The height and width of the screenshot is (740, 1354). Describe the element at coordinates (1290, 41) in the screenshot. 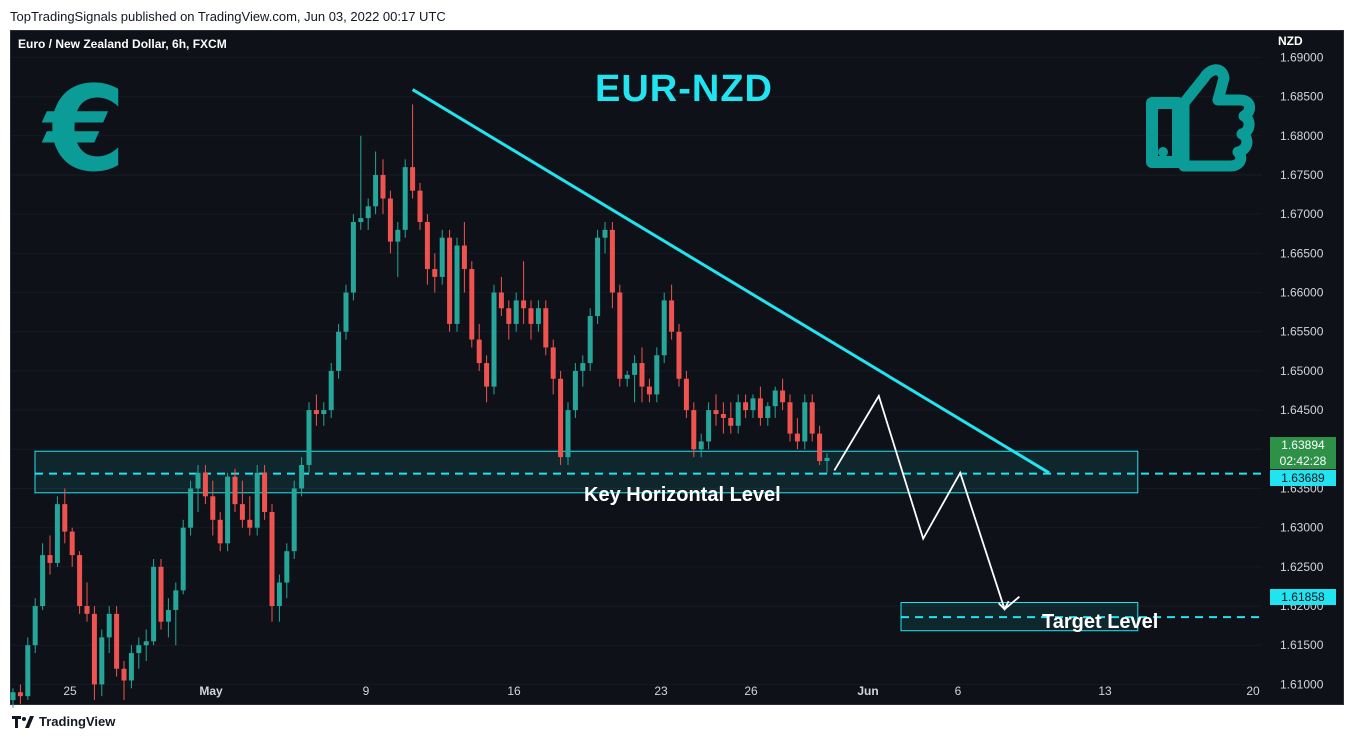

I see `currency-label: NZD` at that location.